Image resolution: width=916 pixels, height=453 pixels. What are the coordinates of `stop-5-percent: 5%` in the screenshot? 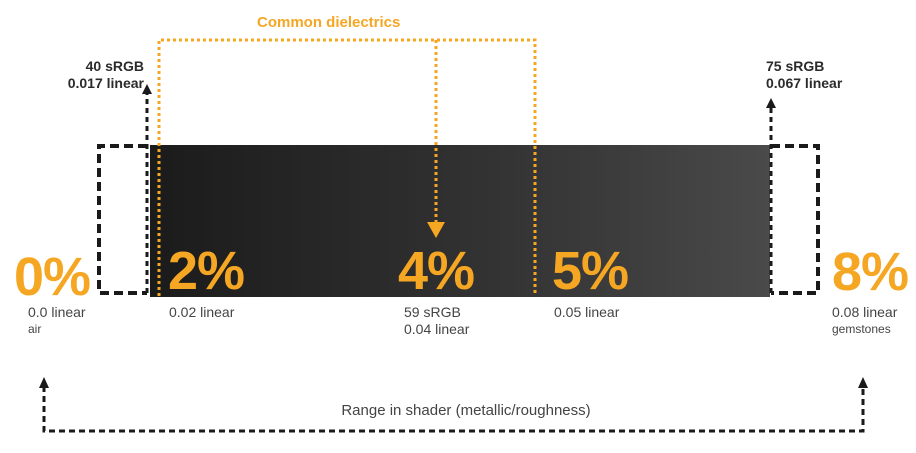 It's located at (590, 271).